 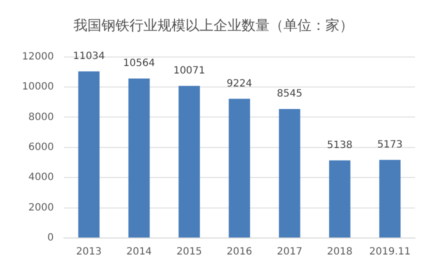 What do you see at coordinates (390, 144) in the screenshot?
I see `data-label: 5173` at bounding box center [390, 144].